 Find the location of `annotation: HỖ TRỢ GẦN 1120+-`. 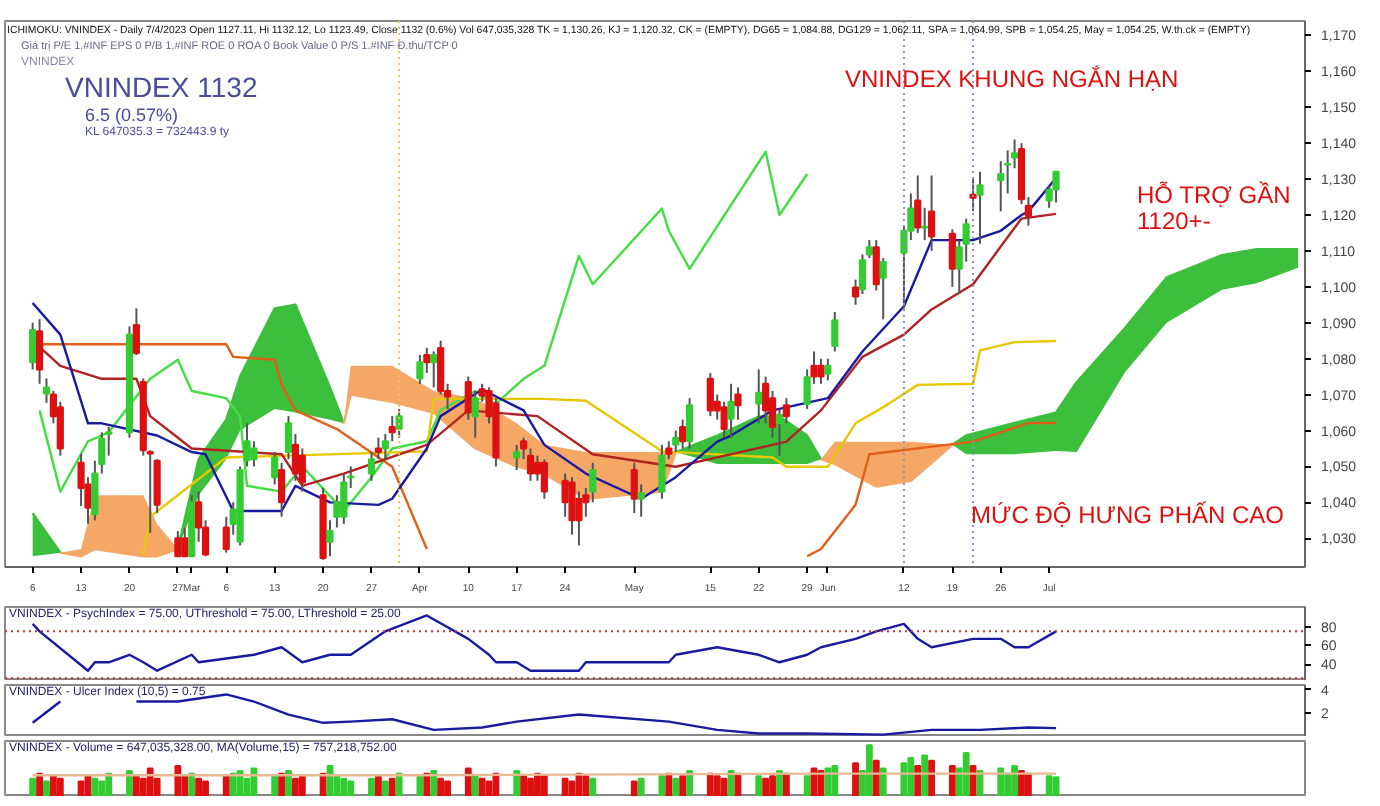

annotation: HỖ TRỢ GẦN 1120+- is located at coordinates (1214, 208).